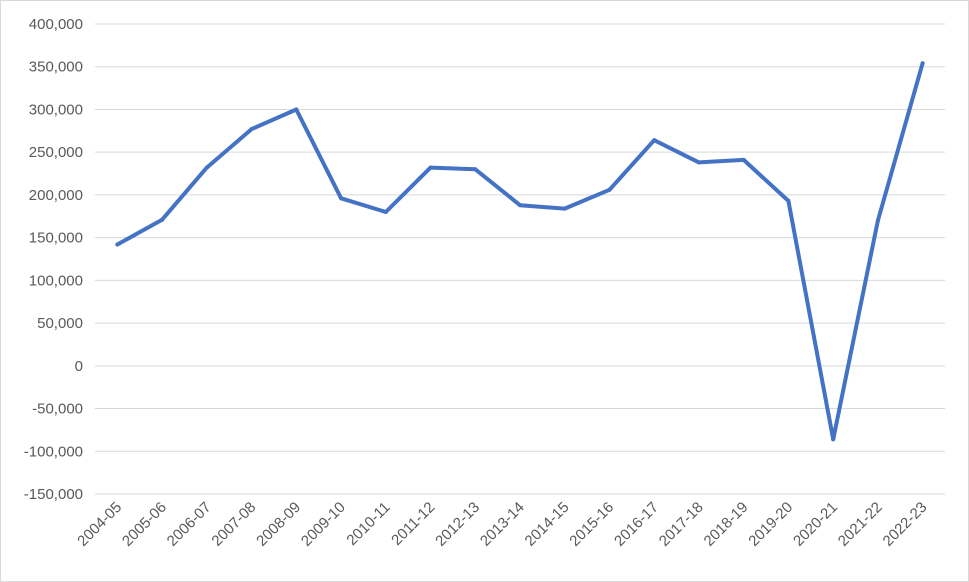 The image size is (969, 582). I want to click on y-tick-label: 0, so click(79, 366).